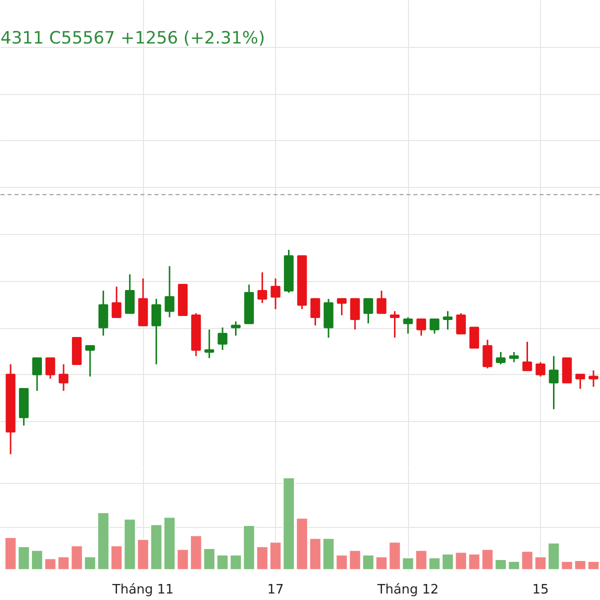 This screenshot has height=600, width=600. What do you see at coordinates (132, 38) in the screenshot?
I see `chart-title: 4311 C55567 +1256 (+2.31%)` at bounding box center [132, 38].